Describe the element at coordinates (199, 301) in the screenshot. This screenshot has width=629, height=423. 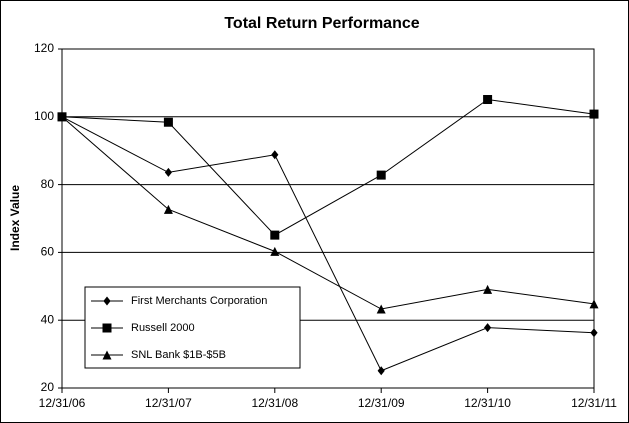
I see `legend-label: First Merchants Corporation` at that location.